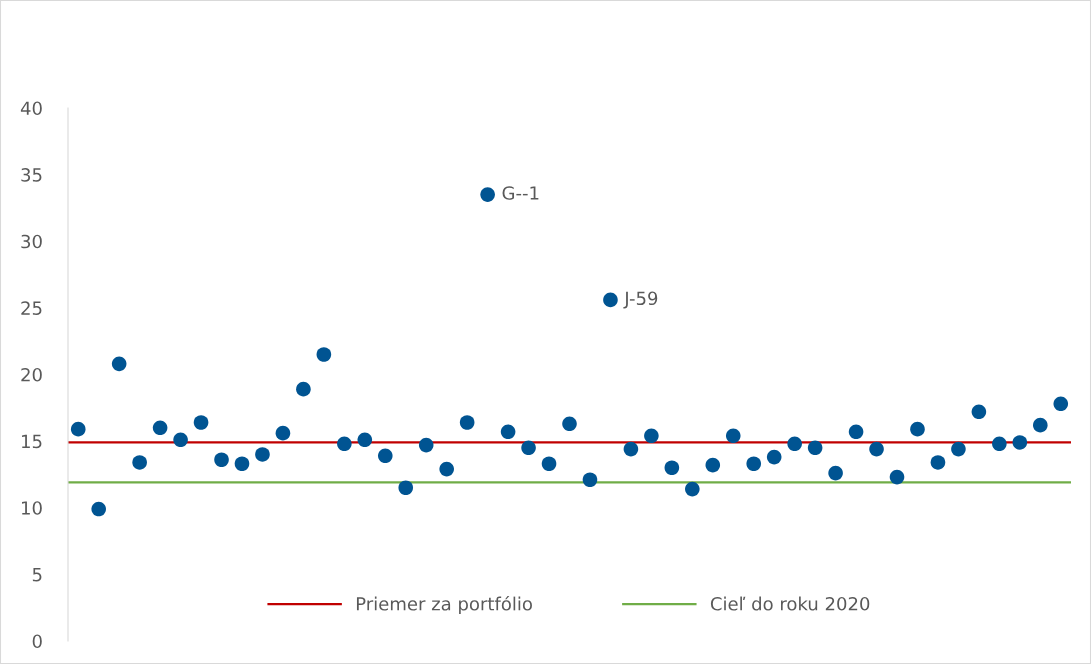 This screenshot has height=664, width=1091. I want to click on y-tick-label: 15, so click(32, 441).